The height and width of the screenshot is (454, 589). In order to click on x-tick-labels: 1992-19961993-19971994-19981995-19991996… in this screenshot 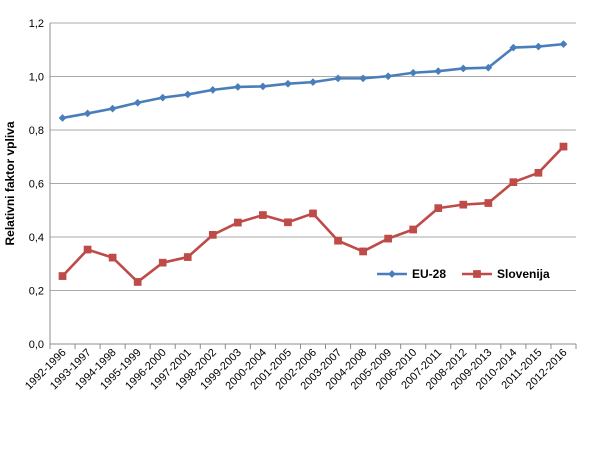, I will do `click(296, 370)`.